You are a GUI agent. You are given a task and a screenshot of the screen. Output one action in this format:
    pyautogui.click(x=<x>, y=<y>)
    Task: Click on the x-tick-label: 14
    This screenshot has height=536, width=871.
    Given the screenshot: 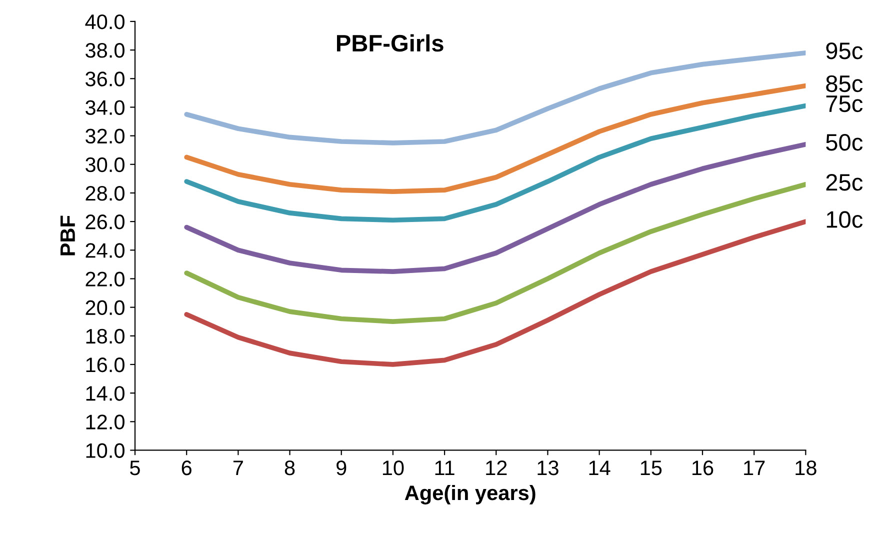 What is the action you would take?
    pyautogui.click(x=599, y=468)
    